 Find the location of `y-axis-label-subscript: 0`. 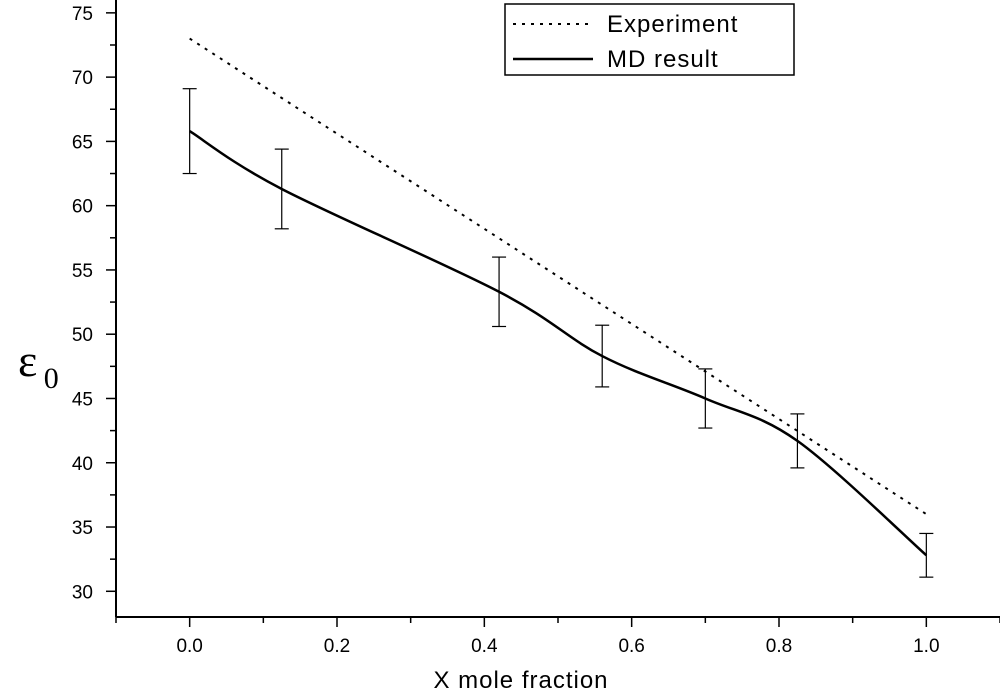

y-axis-label-subscript: 0 is located at coordinates (51, 378).